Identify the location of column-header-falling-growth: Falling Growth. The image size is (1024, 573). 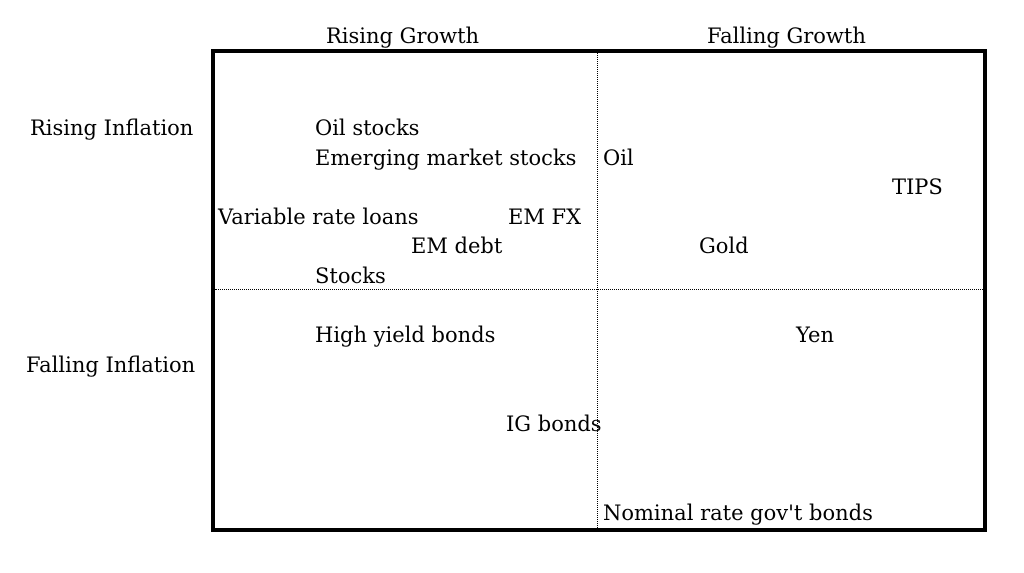
(786, 36).